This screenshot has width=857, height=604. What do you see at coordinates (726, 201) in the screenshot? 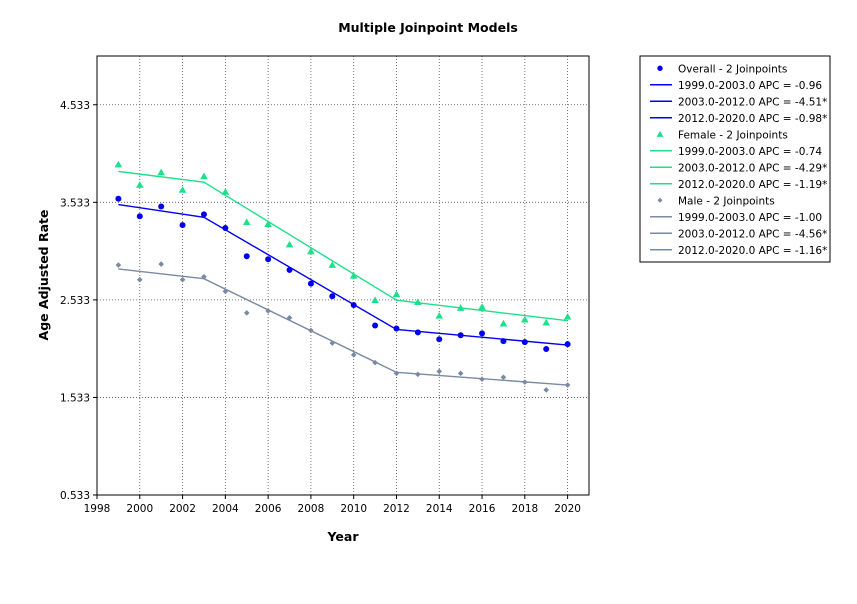
I see `legend-entry: Male - 2 Joinpoints` at bounding box center [726, 201].